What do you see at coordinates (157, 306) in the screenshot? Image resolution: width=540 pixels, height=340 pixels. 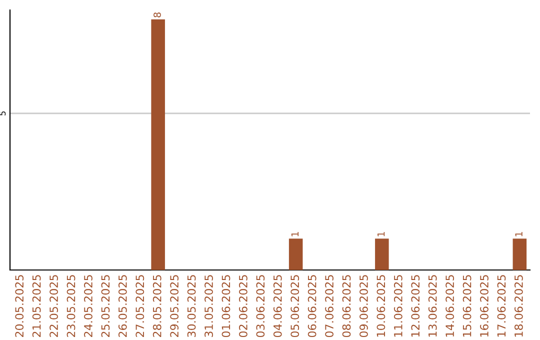 I see `x-tick-label: 28.05.2025` at bounding box center [157, 306].